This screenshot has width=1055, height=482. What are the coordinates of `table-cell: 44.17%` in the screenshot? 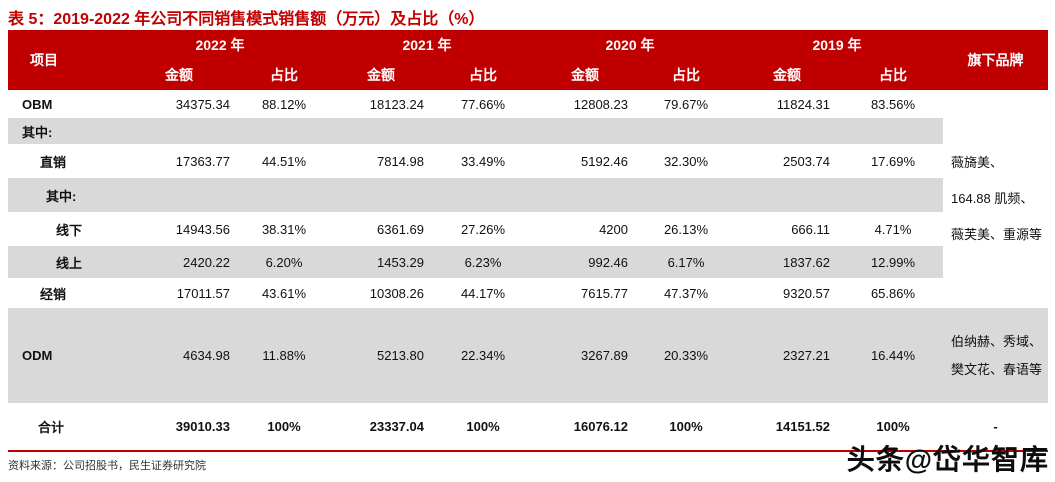 It's located at (483, 293).